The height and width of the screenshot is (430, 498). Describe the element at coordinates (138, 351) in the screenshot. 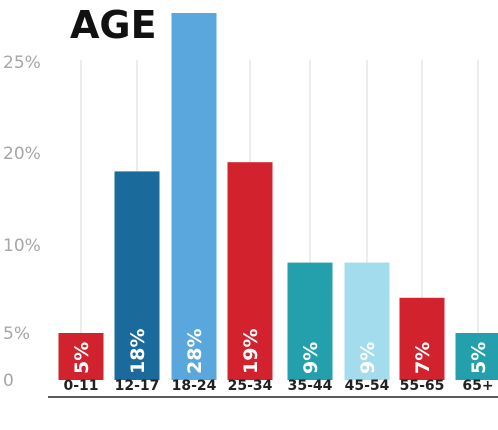

I see `bar-value-label: 18%` at that location.